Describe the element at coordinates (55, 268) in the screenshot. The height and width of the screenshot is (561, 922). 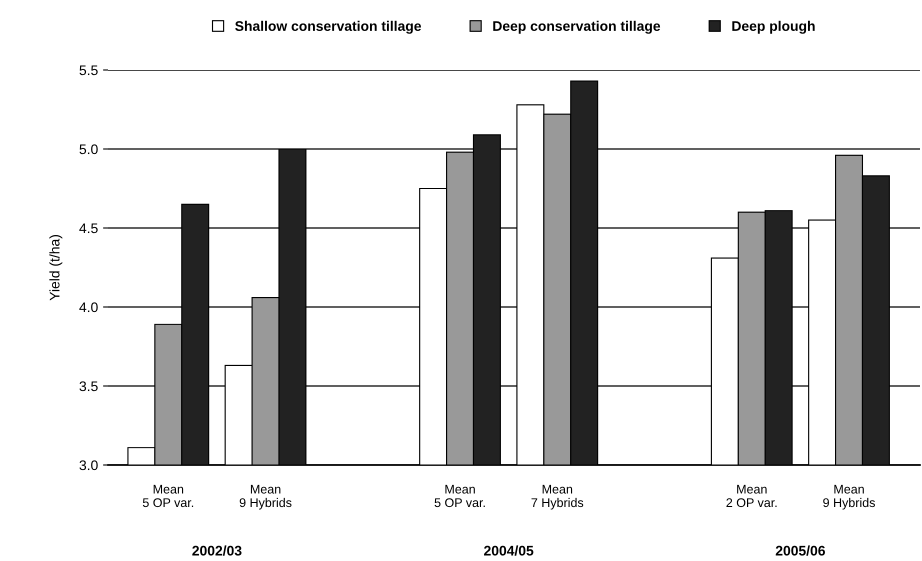
I see `y-axis-title: Yield (t/ha)` at that location.